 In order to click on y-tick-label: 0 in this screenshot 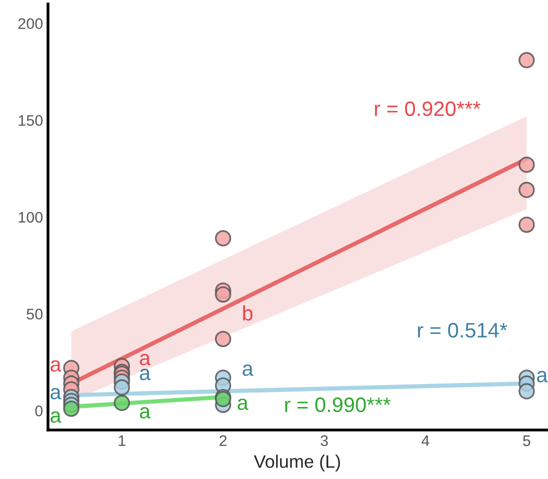, I will do `click(39, 411)`.